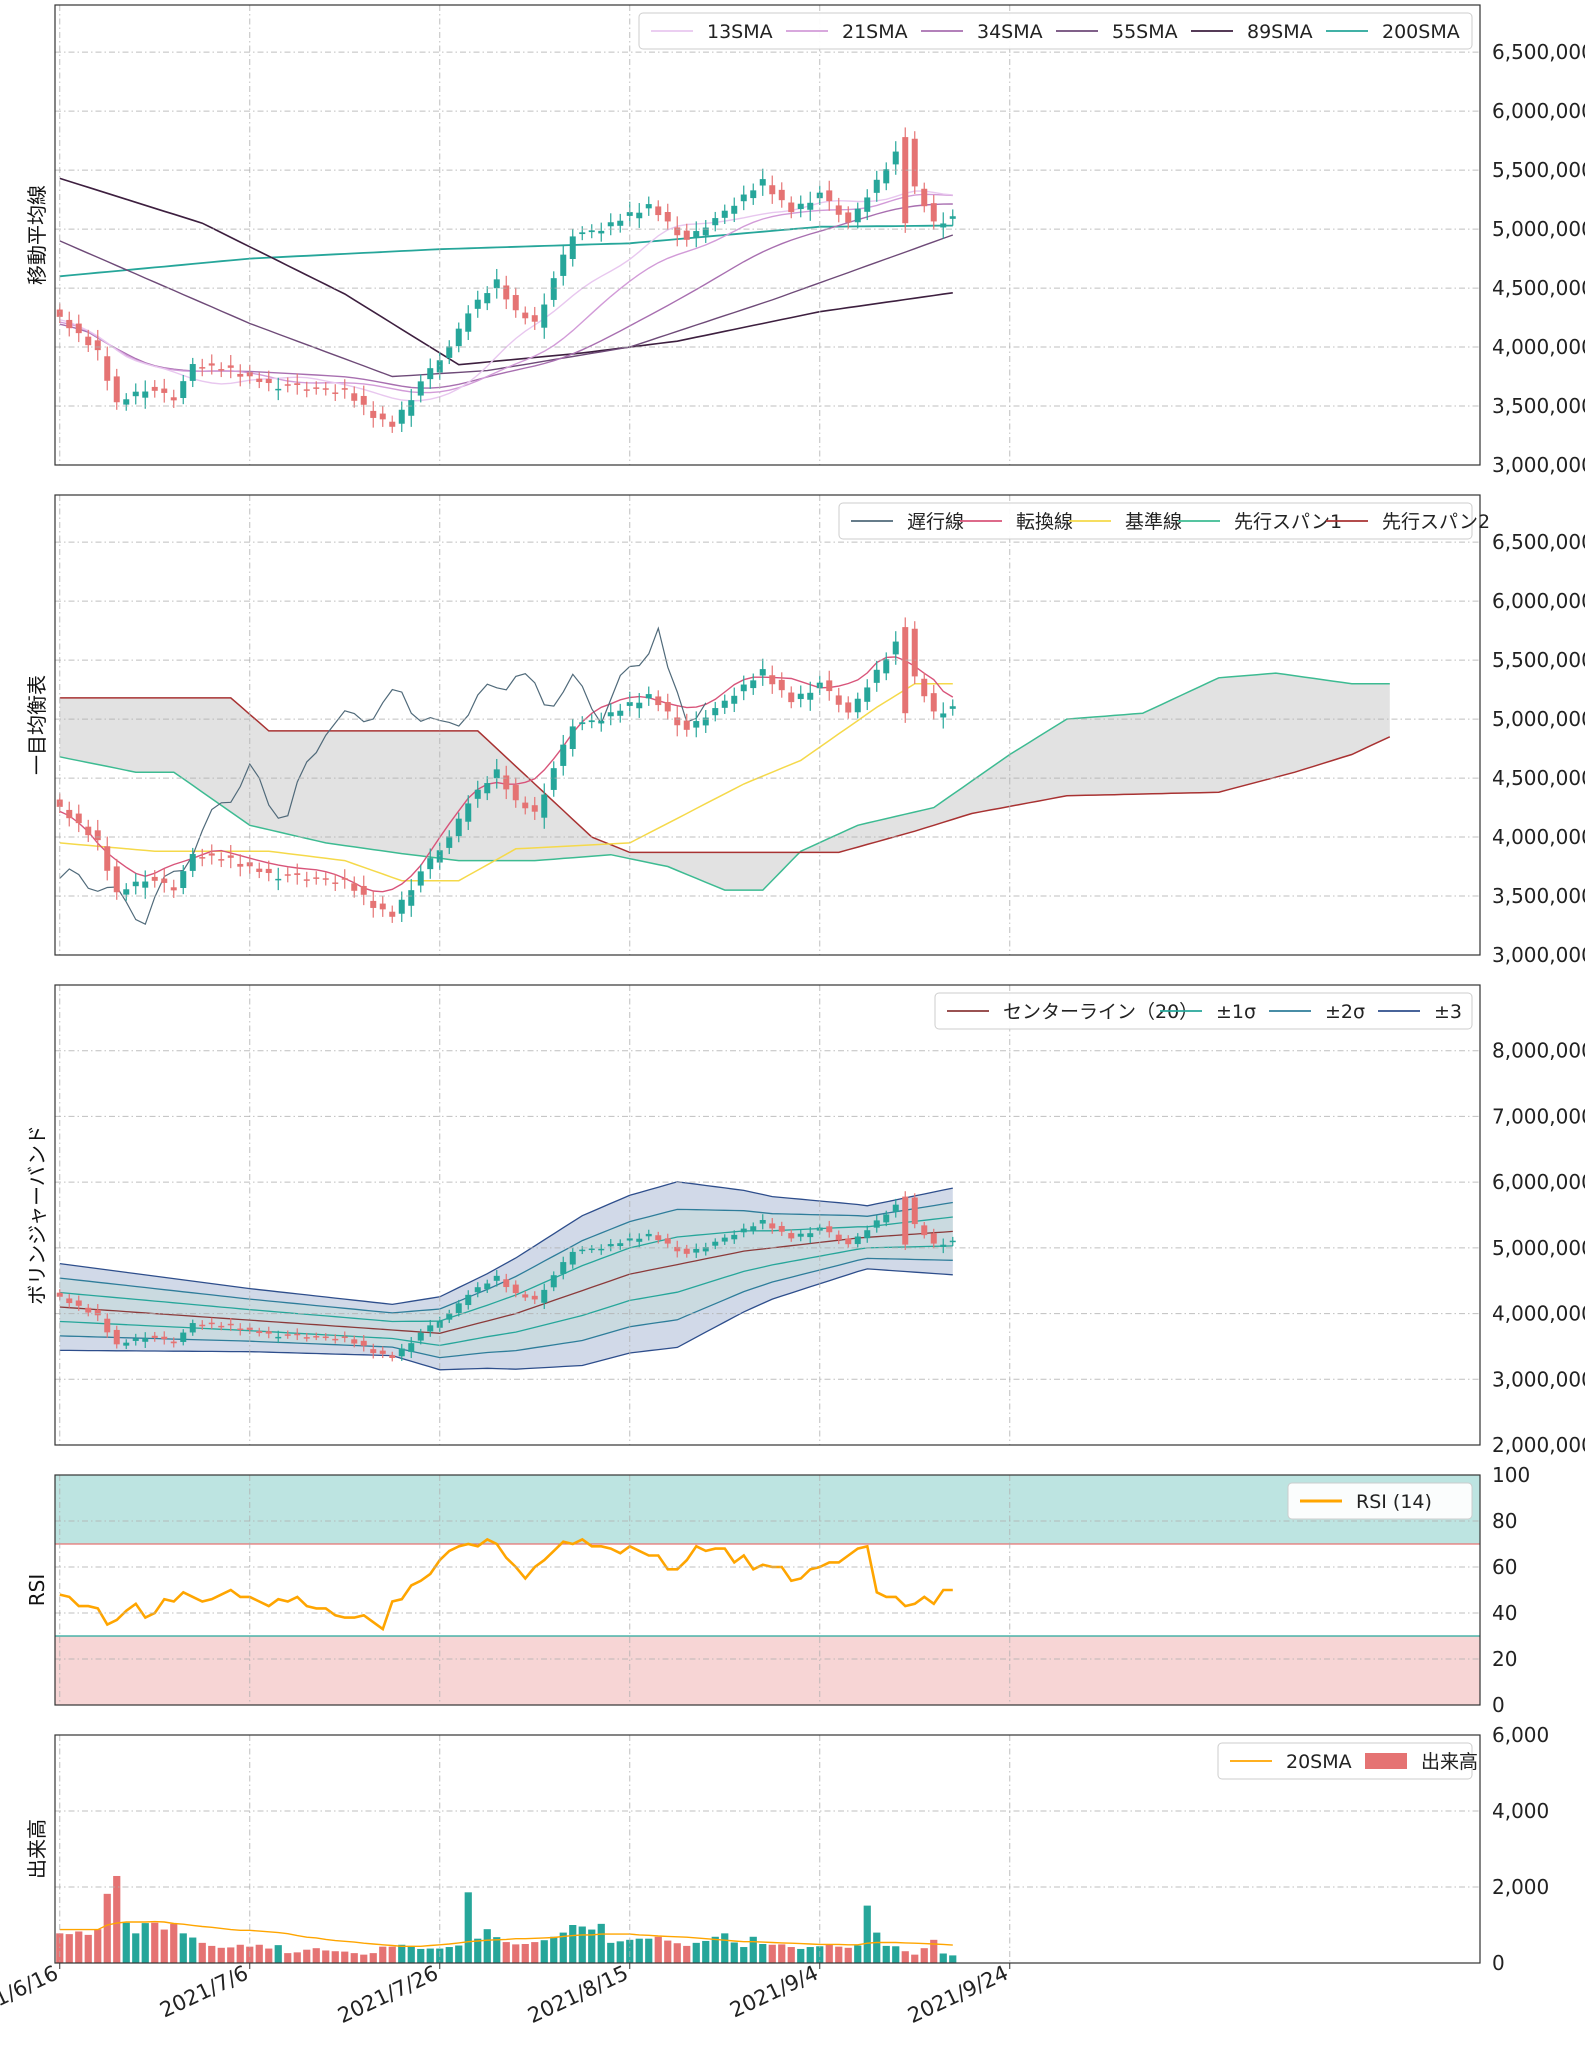 Image resolution: width=1585 pixels, height=2048 pixels. I want to click on y-tick-label: 6,500,000, so click(1538, 52).